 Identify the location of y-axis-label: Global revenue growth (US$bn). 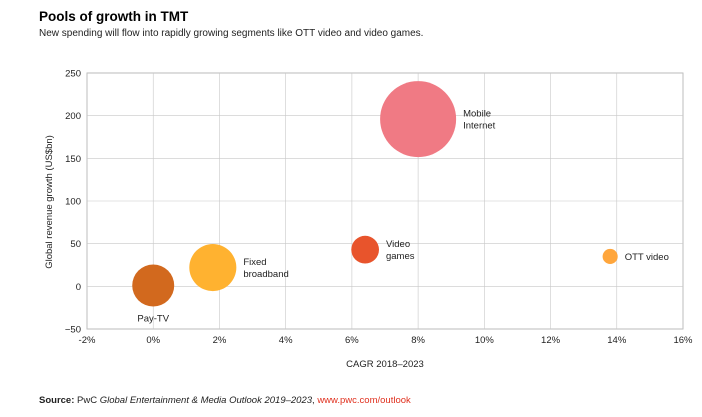
(49, 202).